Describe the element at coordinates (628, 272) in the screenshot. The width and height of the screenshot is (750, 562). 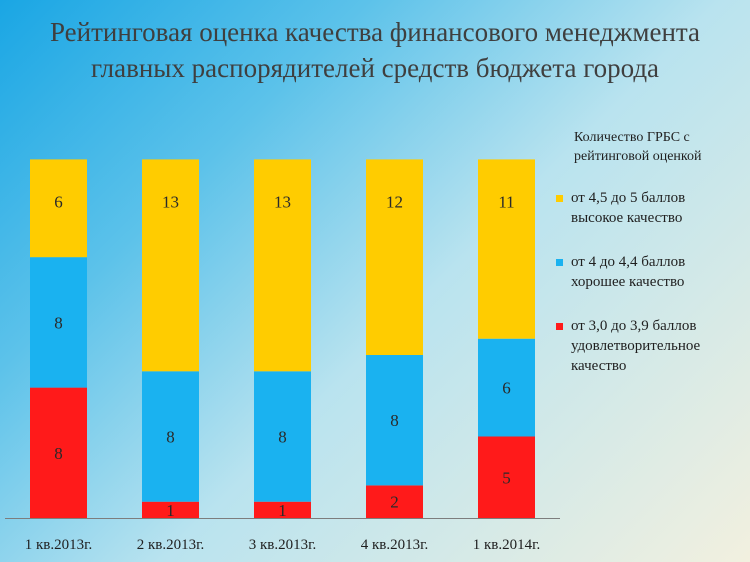
I see `legend-label-good: от 4 до 4,4 баллов хорошее качество` at that location.